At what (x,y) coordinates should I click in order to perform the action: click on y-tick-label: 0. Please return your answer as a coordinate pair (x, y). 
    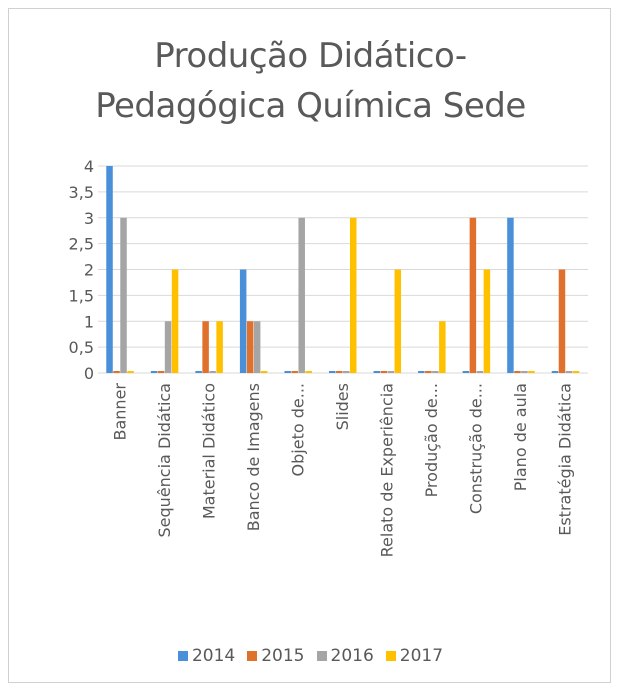
    Looking at the image, I should click on (89, 373).